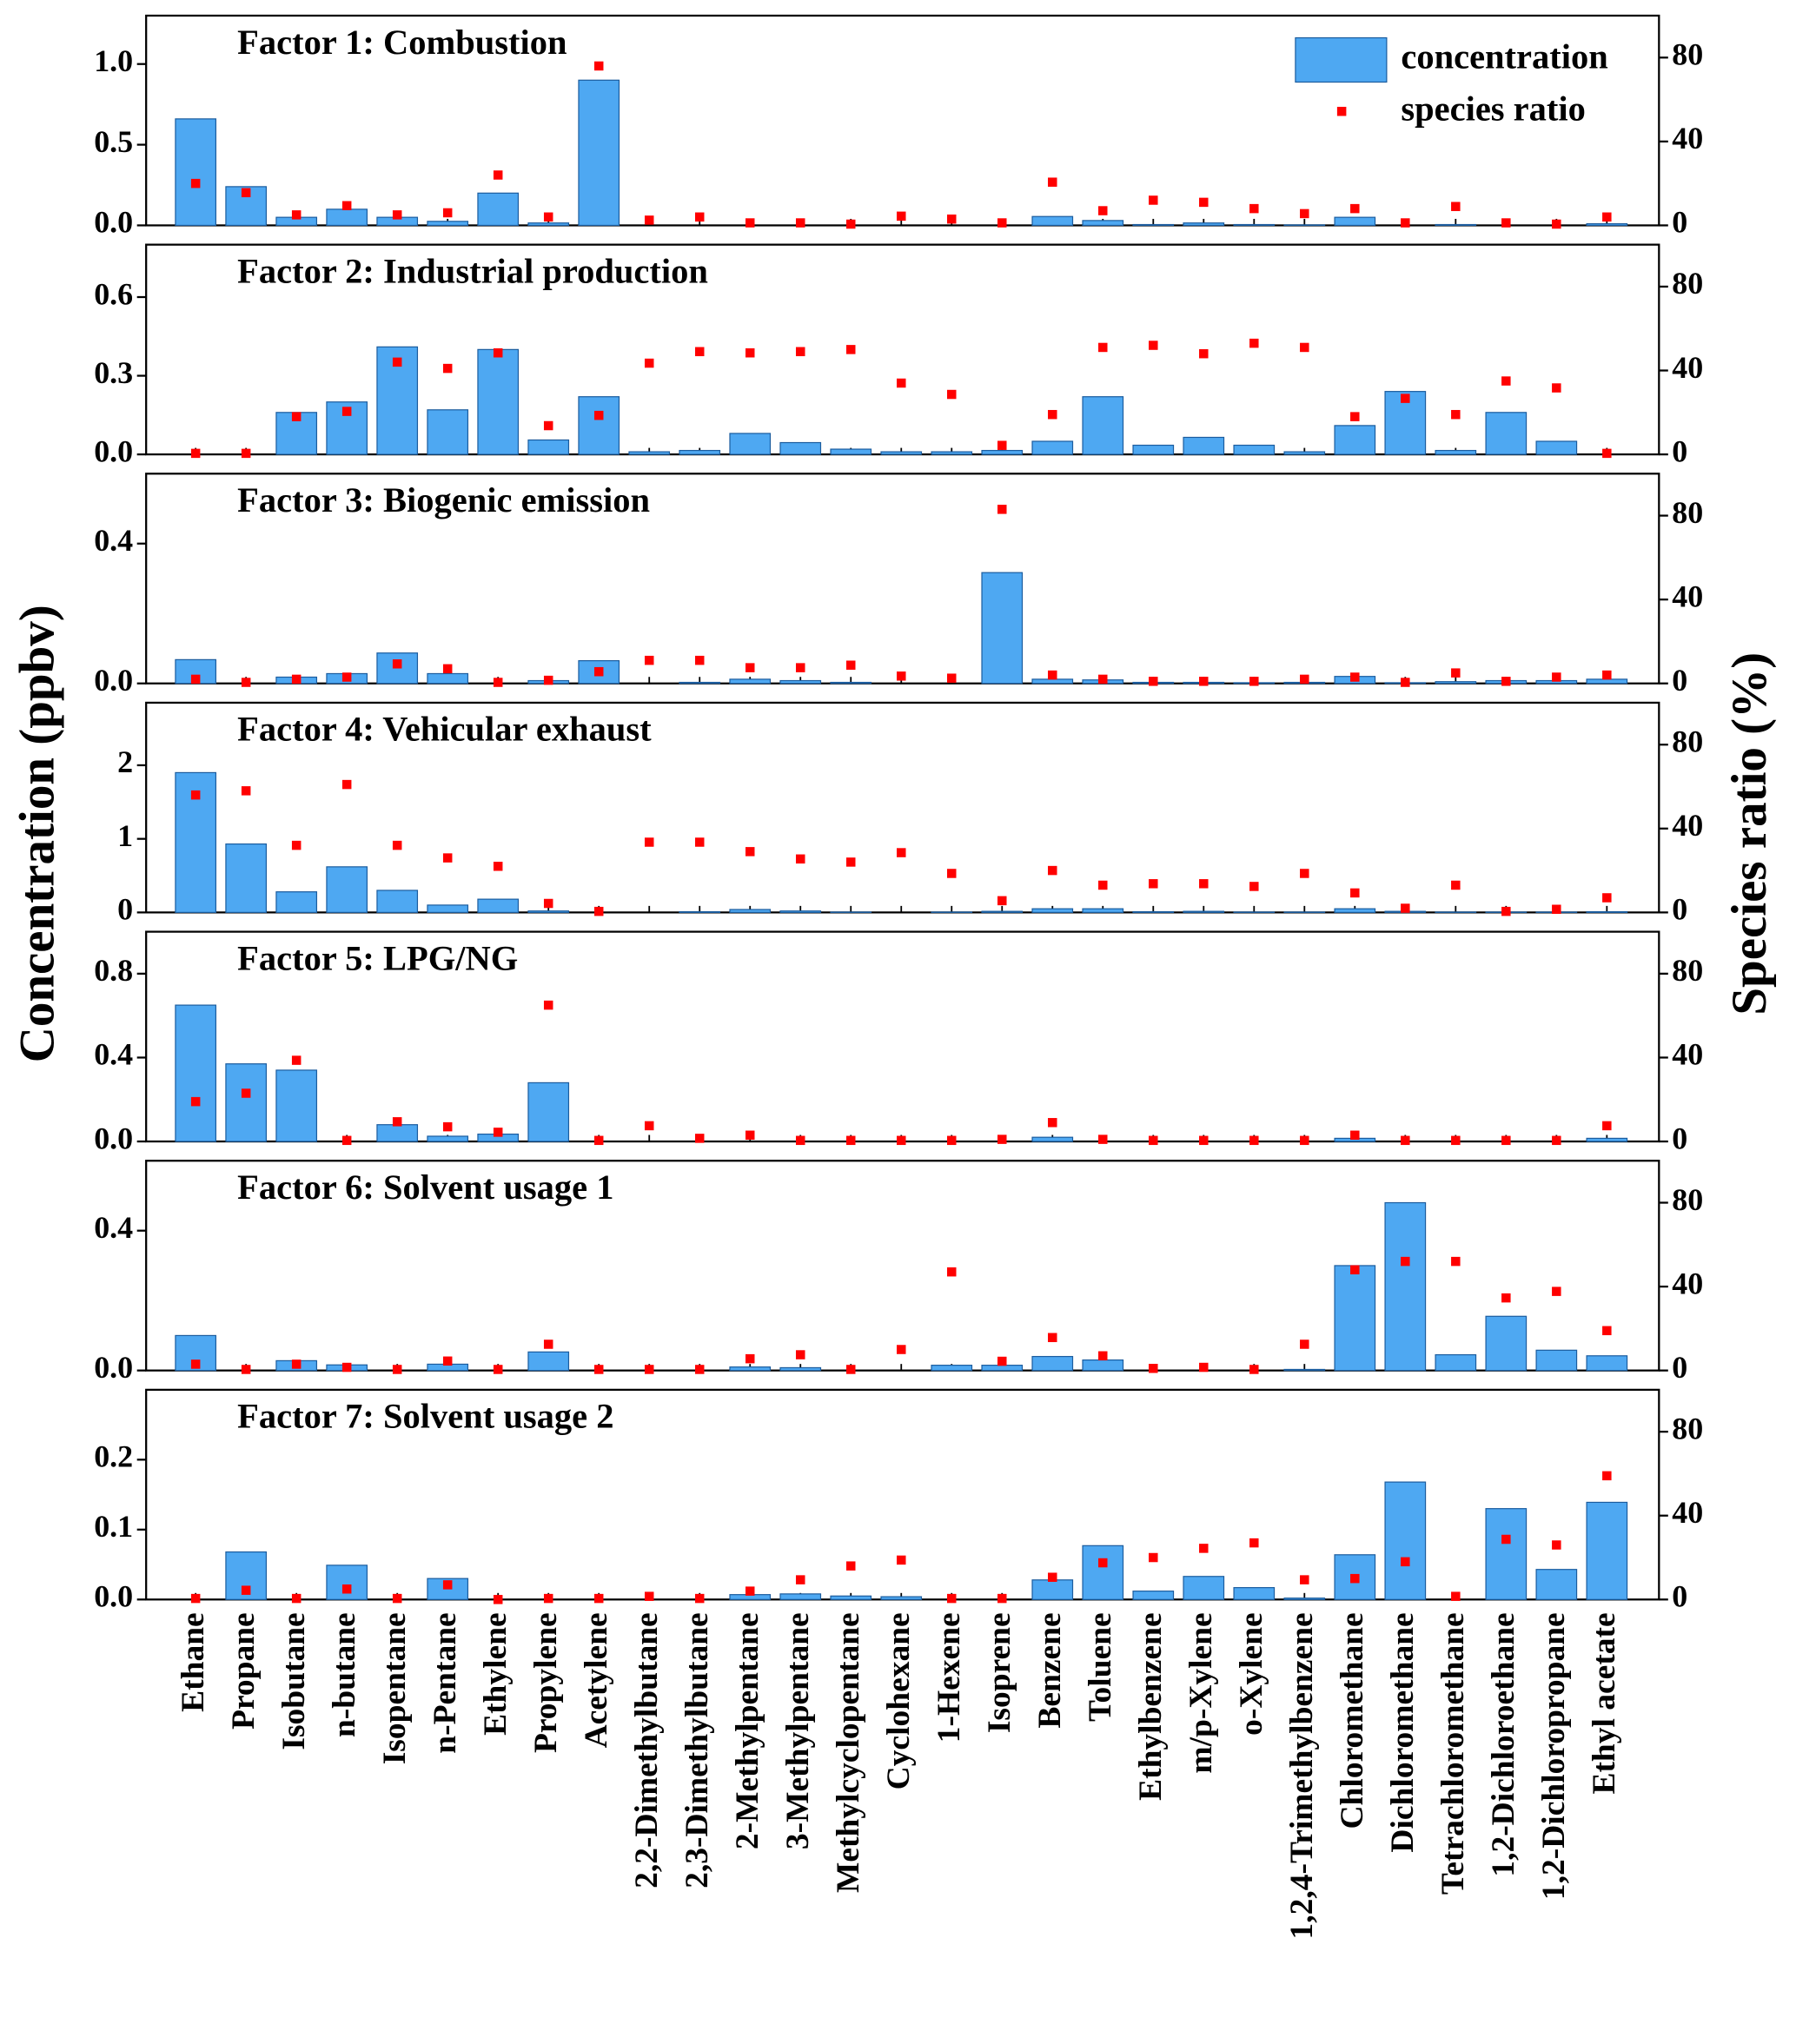  Describe the element at coordinates (1679, 1596) in the screenshot. I see `y2-tick-label: 0` at that location.